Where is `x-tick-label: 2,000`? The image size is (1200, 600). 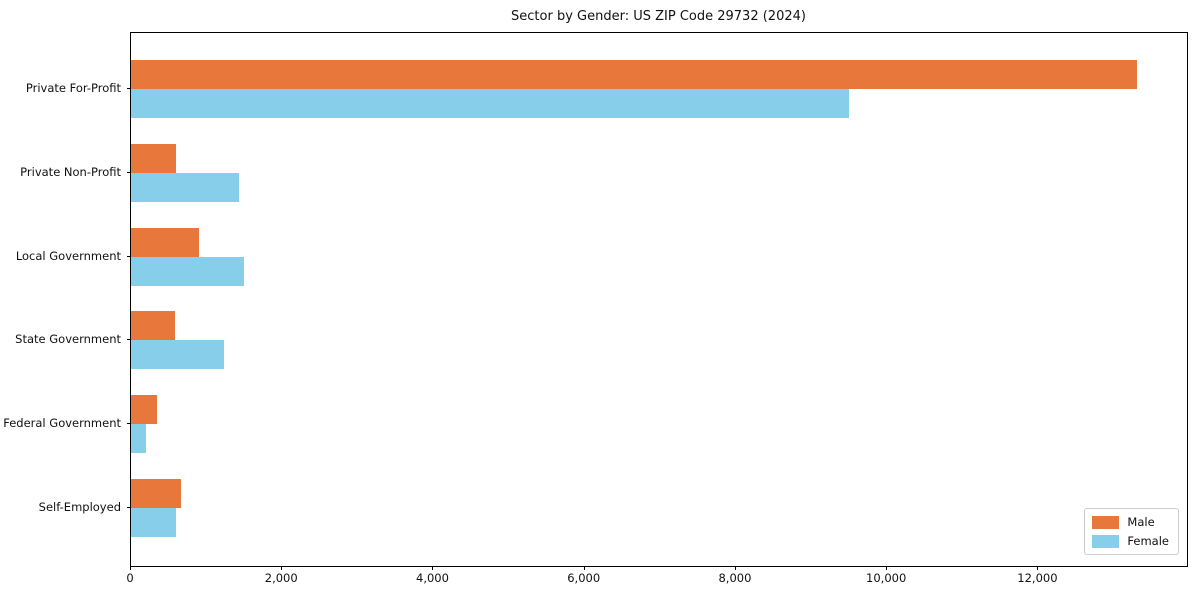 x-tick-label: 2,000 is located at coordinates (281, 578).